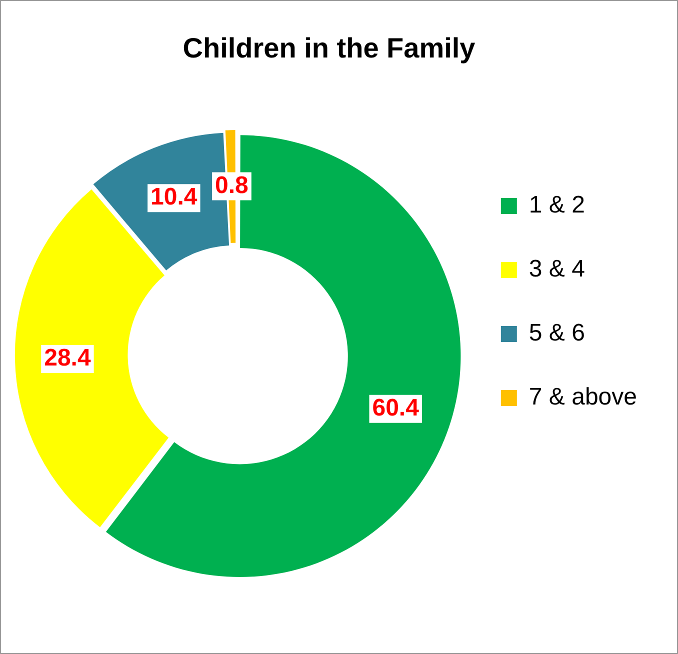 This screenshot has height=654, width=678. Describe the element at coordinates (396, 408) in the screenshot. I see `data-label: 60.4` at that location.